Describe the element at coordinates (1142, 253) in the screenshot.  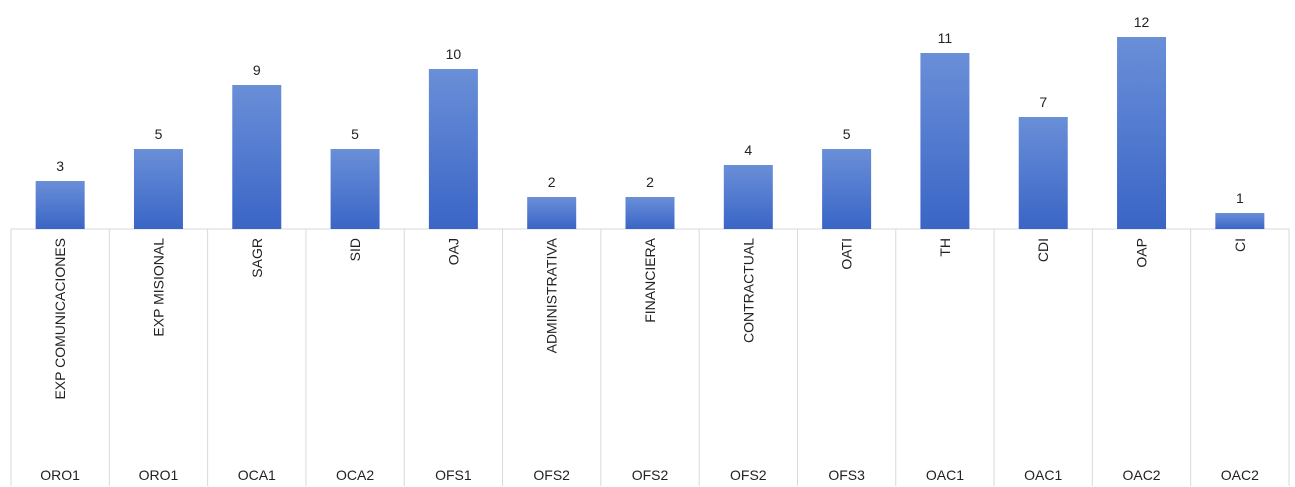
I see `category-label: OAP` at that location.